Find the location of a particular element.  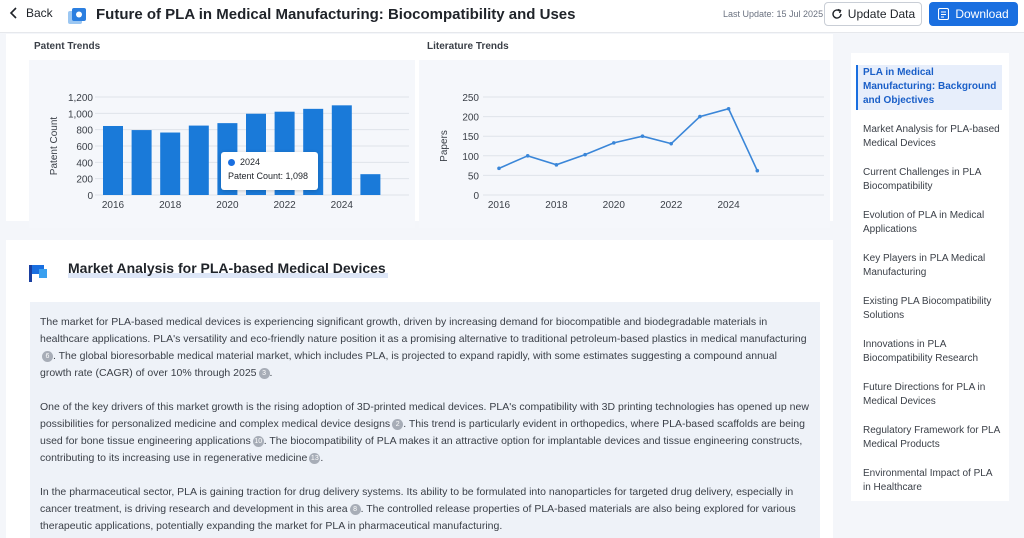

download-button: Download is located at coordinates (973, 14).